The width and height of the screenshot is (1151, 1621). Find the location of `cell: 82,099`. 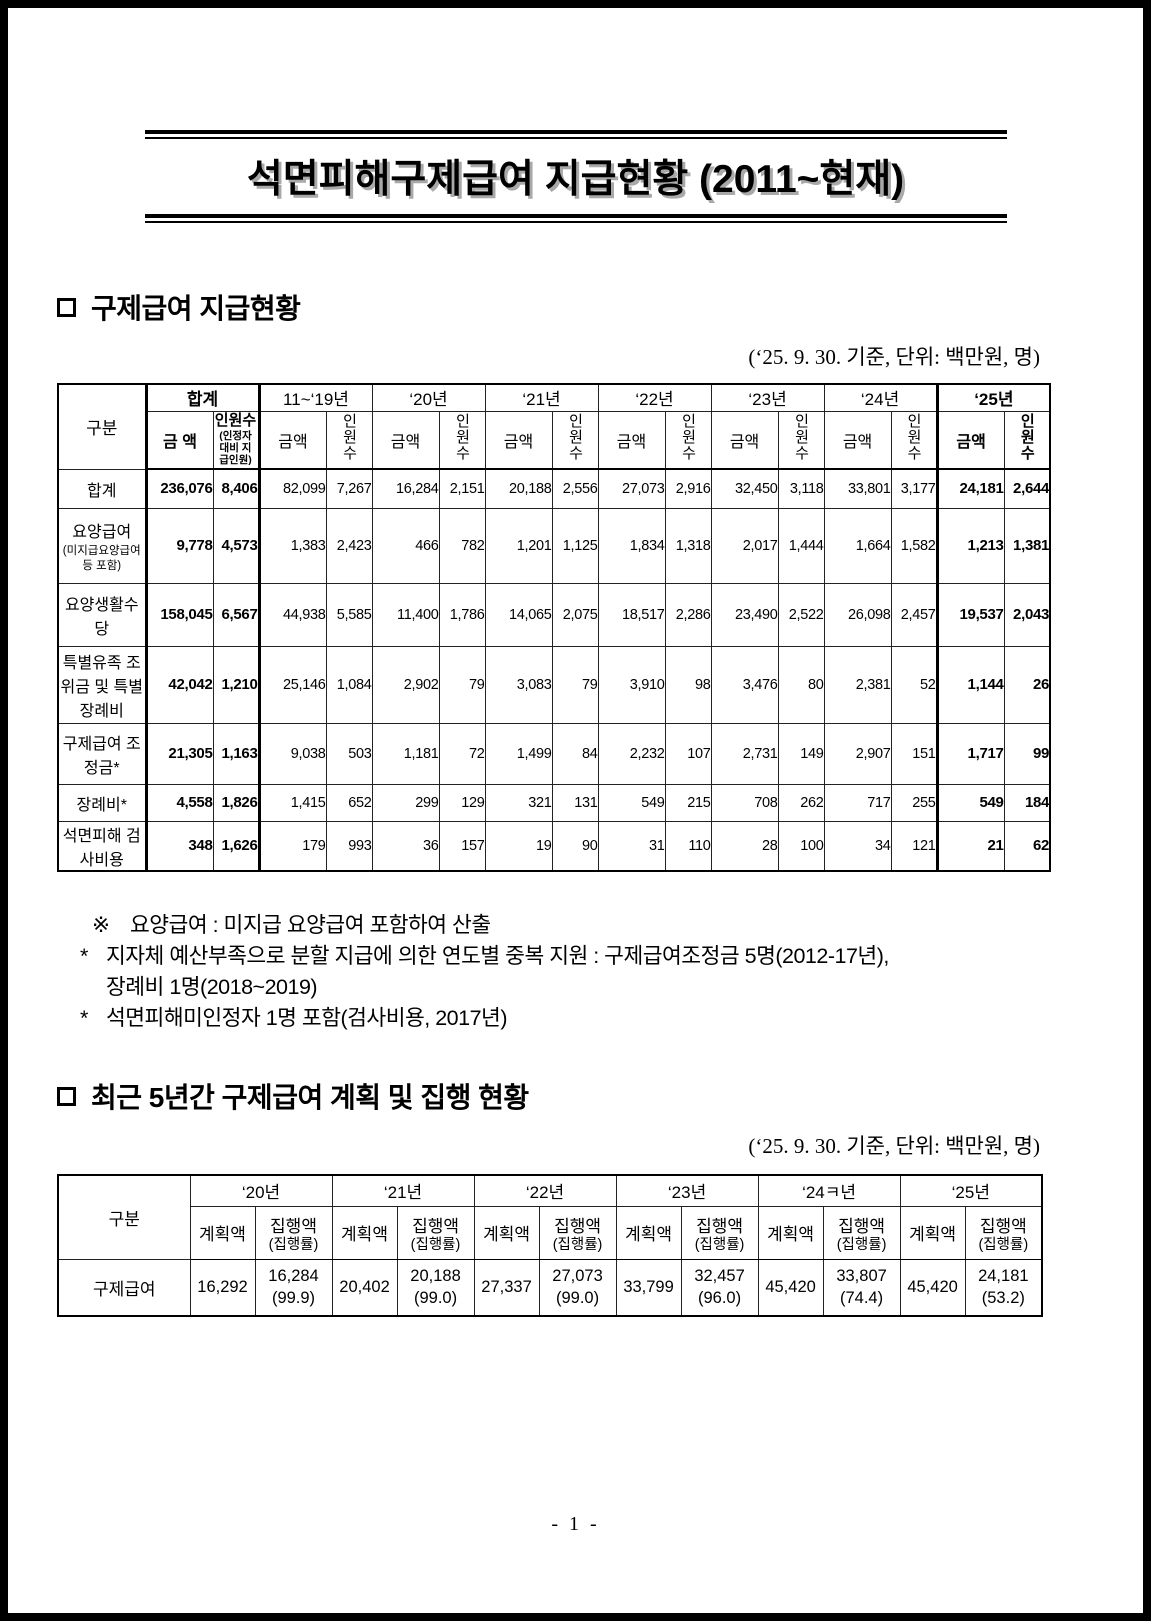

cell: 82,099 is located at coordinates (292, 488).